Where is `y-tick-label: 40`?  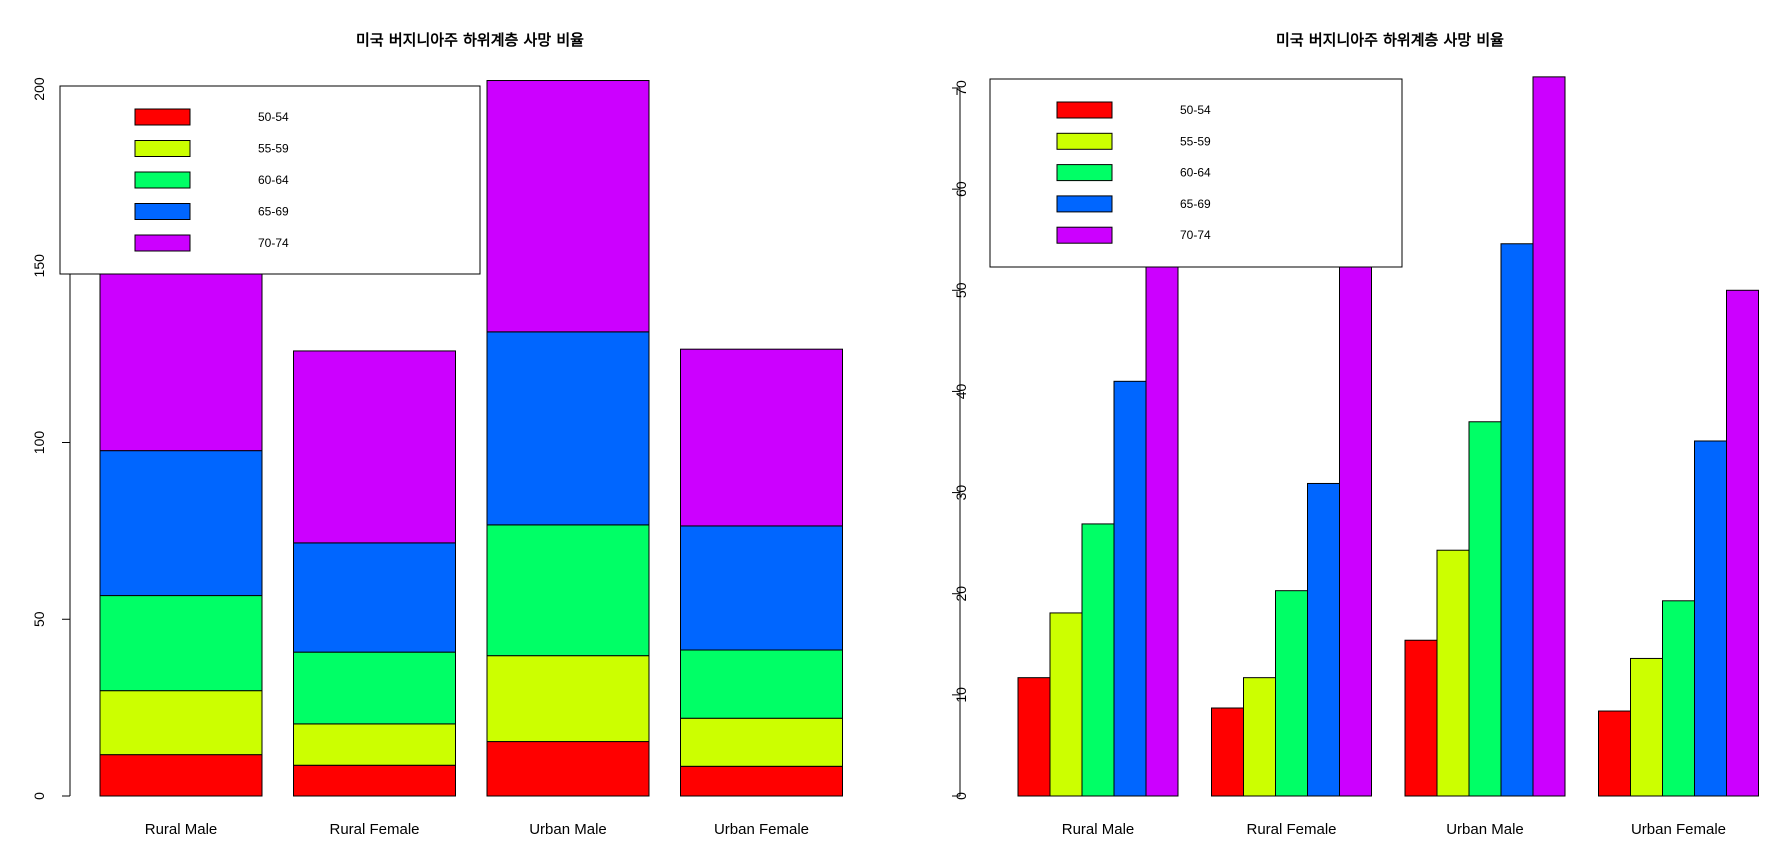 y-tick-label: 40 is located at coordinates (961, 391).